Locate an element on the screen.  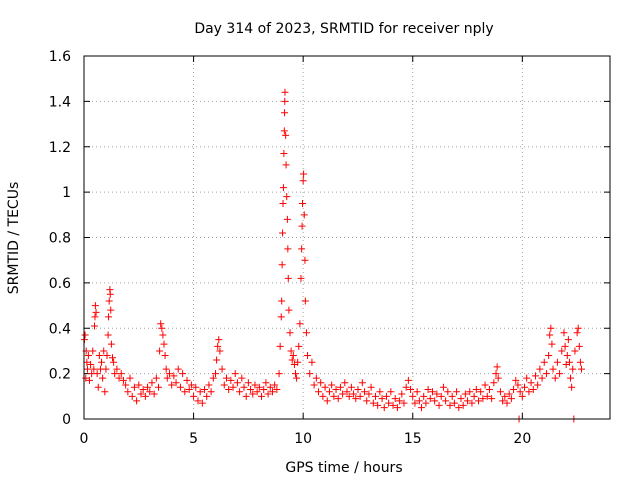
y-tick-label: 0.2 is located at coordinates (60, 375).